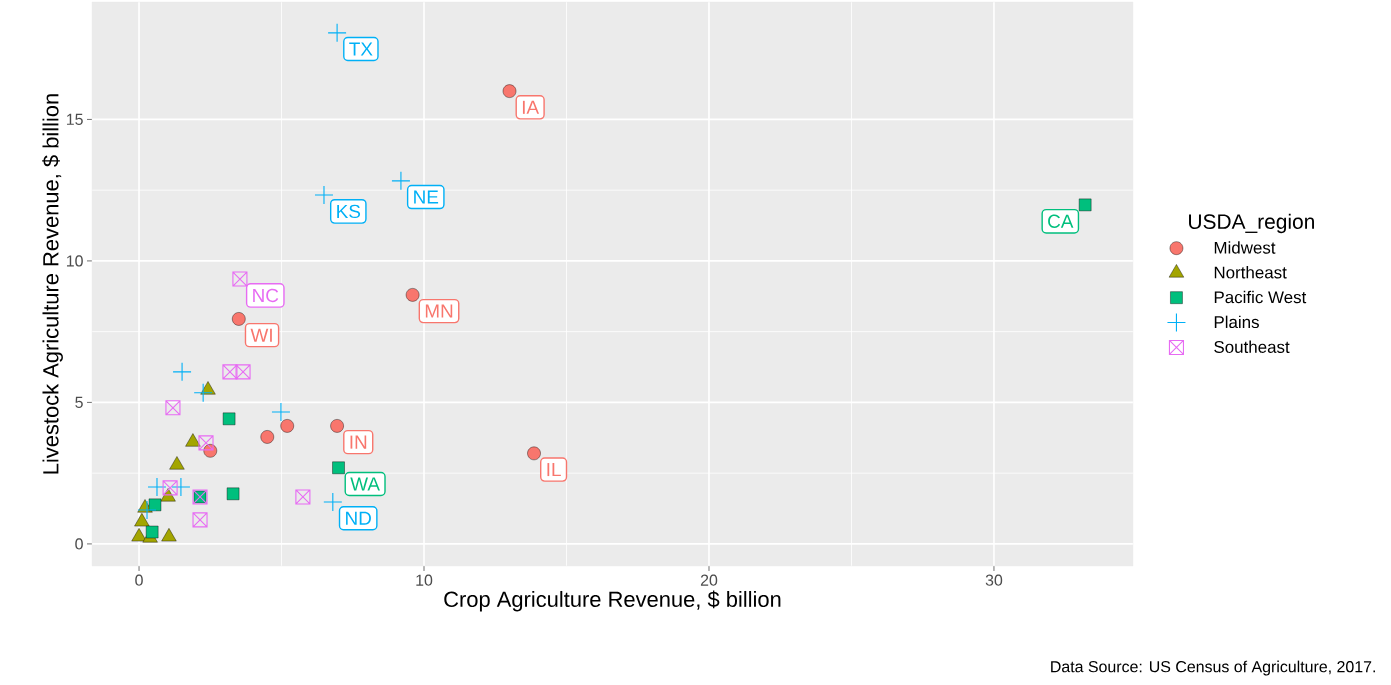  I want to click on annotation: WI, so click(261, 335).